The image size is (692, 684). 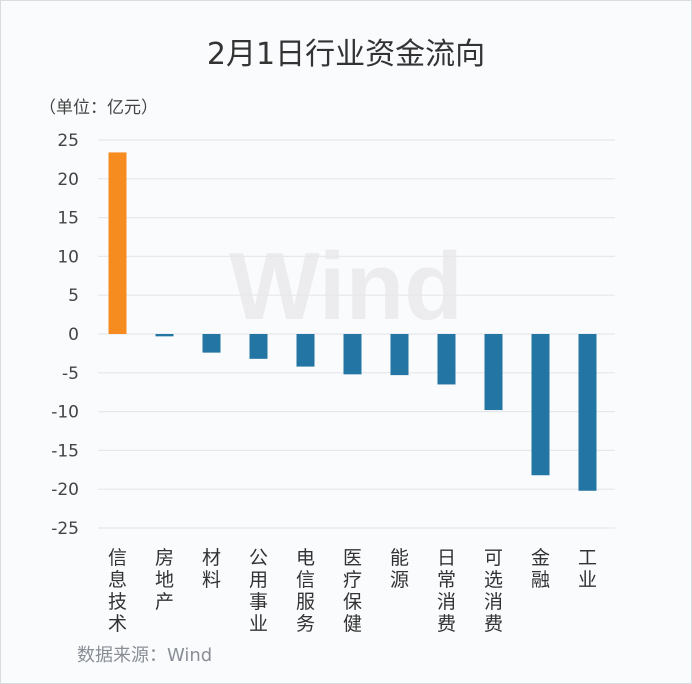 What do you see at coordinates (211, 569) in the screenshot?
I see `x-tick-label: 材料` at bounding box center [211, 569].